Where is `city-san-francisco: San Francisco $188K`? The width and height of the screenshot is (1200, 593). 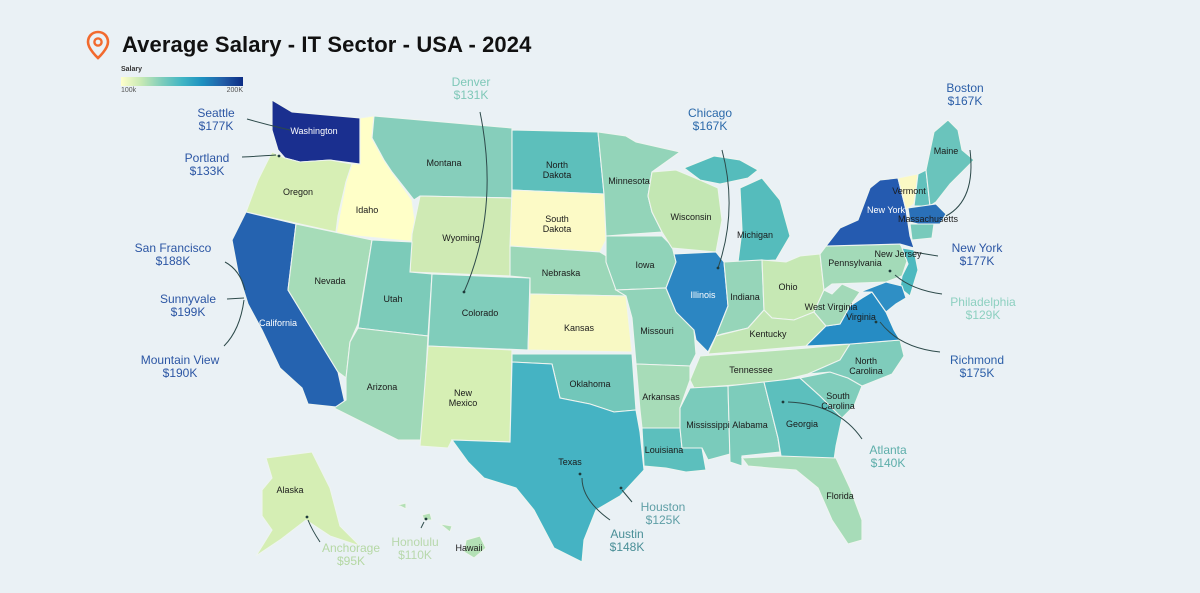
city-san-francisco: San Francisco $188K is located at coordinates (173, 254).